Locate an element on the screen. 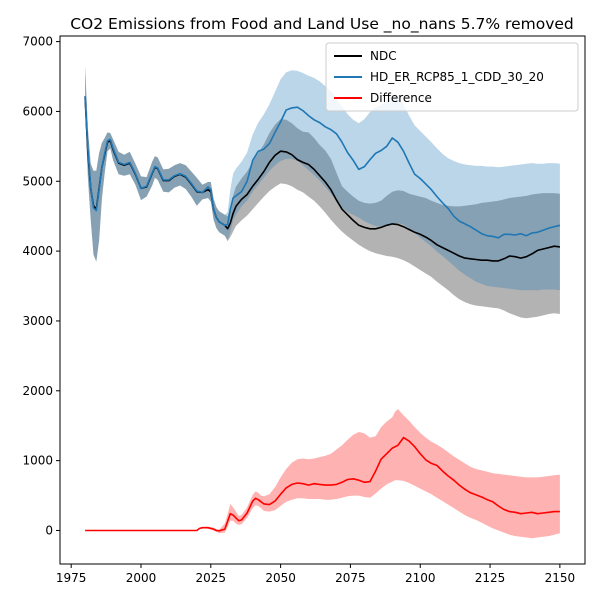 The height and width of the screenshot is (605, 600). y-tick-label: 4000 is located at coordinates (37, 251).